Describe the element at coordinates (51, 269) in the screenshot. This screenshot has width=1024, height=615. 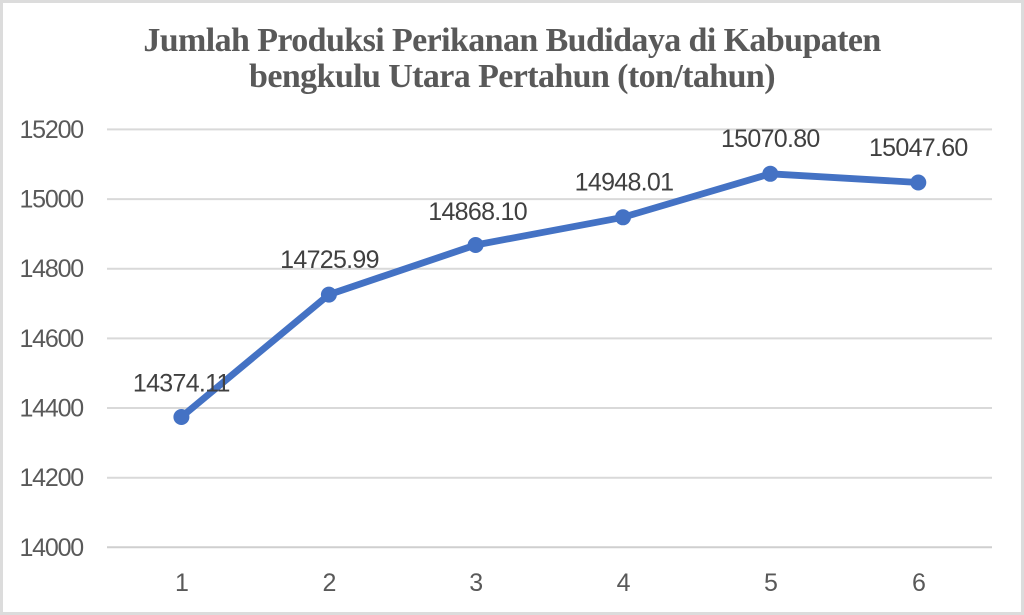
I see `svg-text: 14800` at that location.